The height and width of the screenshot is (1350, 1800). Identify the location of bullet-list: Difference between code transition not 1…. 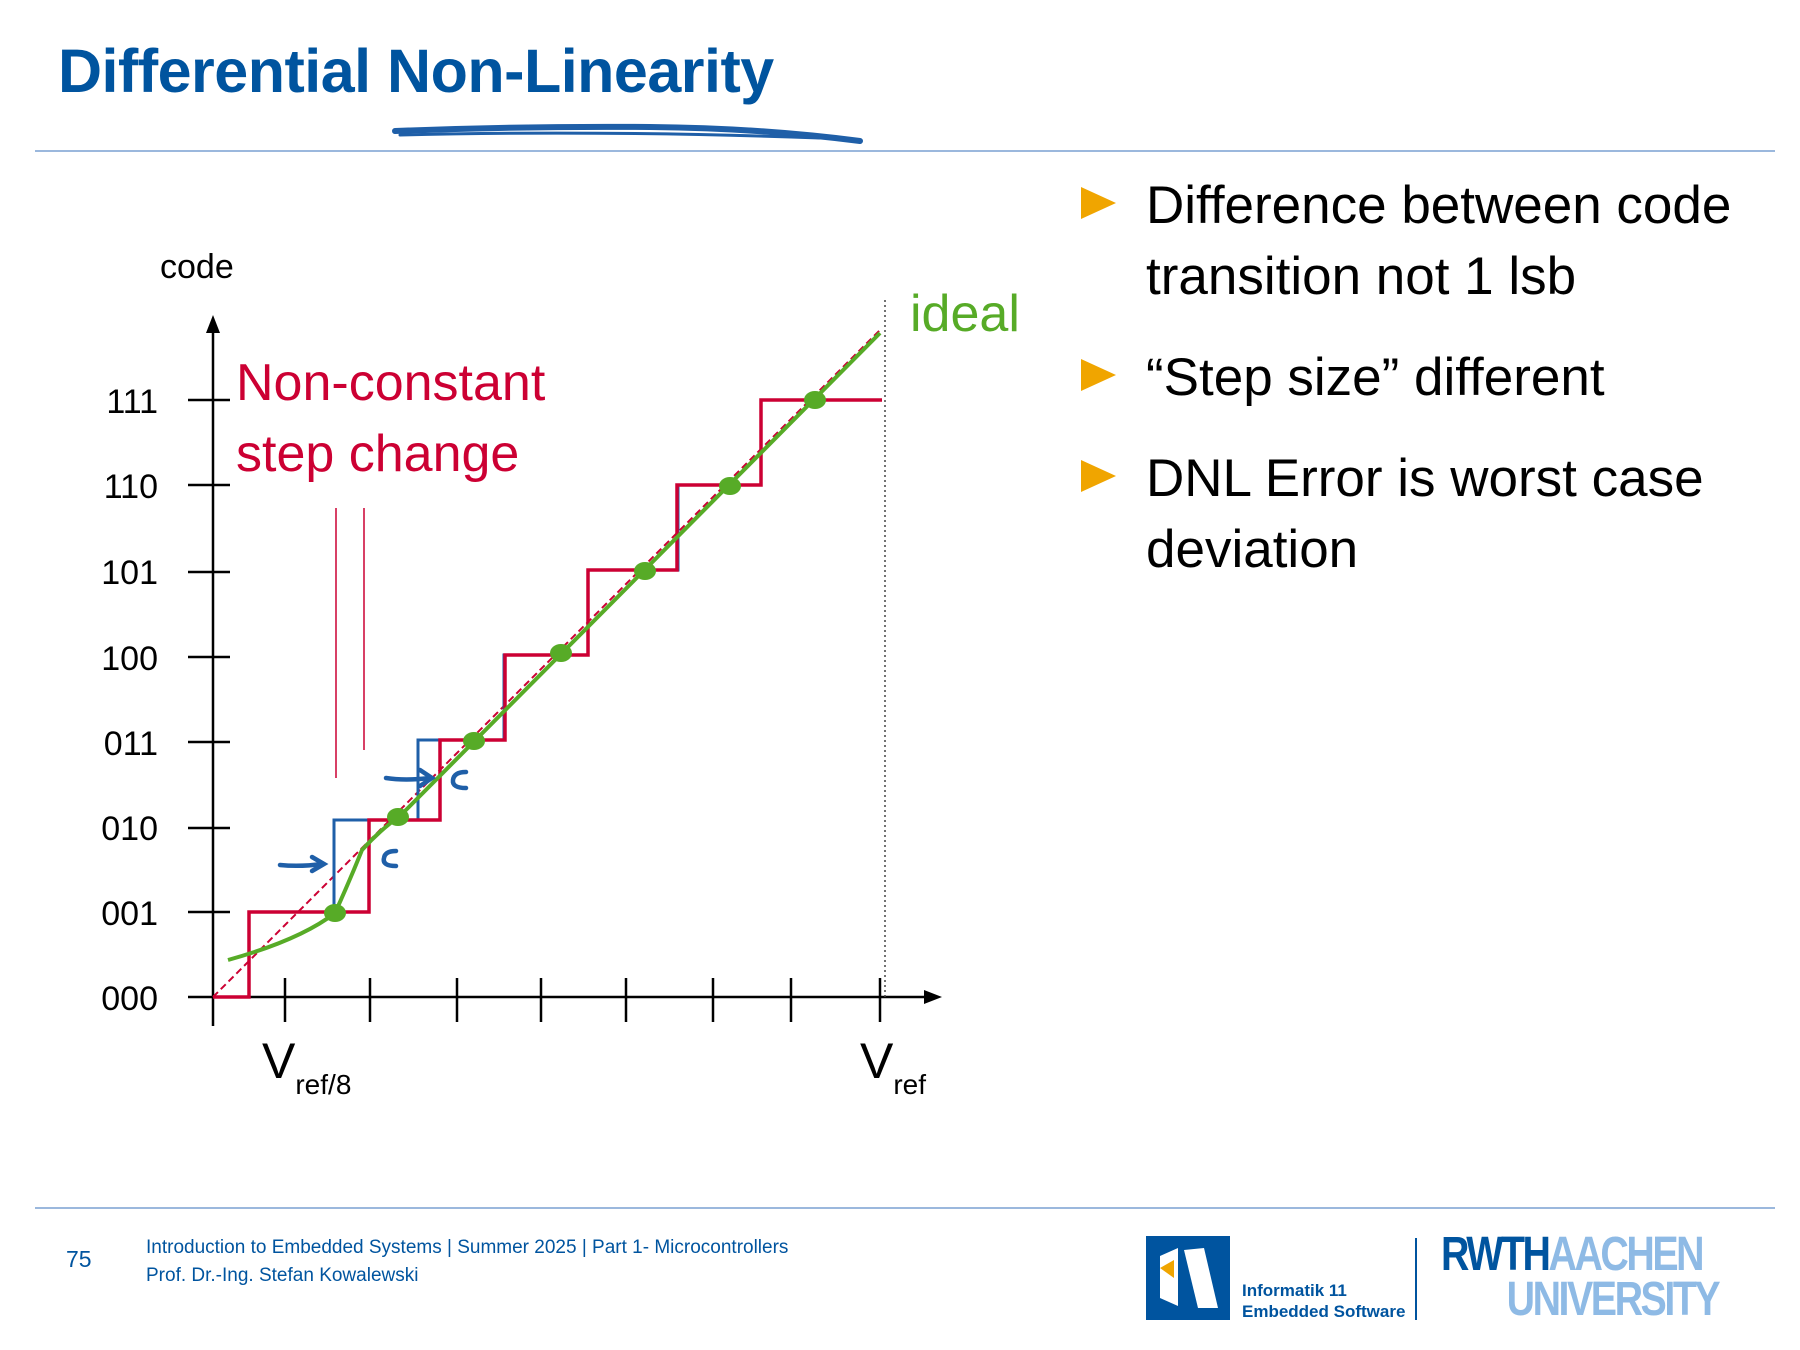
(1428, 392).